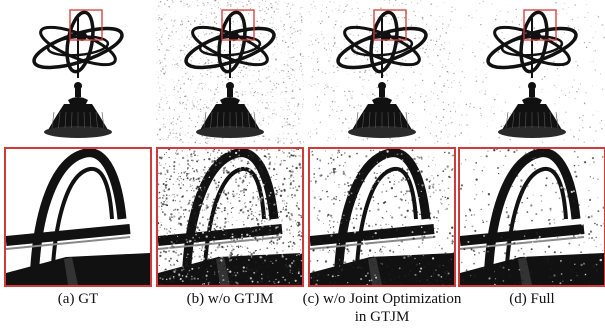 This screenshot has width=605, height=334. What do you see at coordinates (532, 299) in the screenshot?
I see `caption-full: (d) Full` at bounding box center [532, 299].